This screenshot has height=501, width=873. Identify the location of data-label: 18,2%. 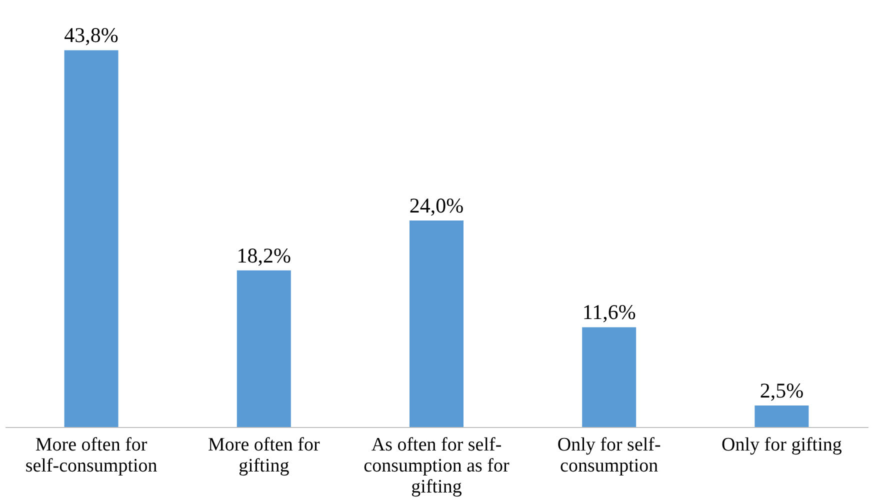
(264, 255).